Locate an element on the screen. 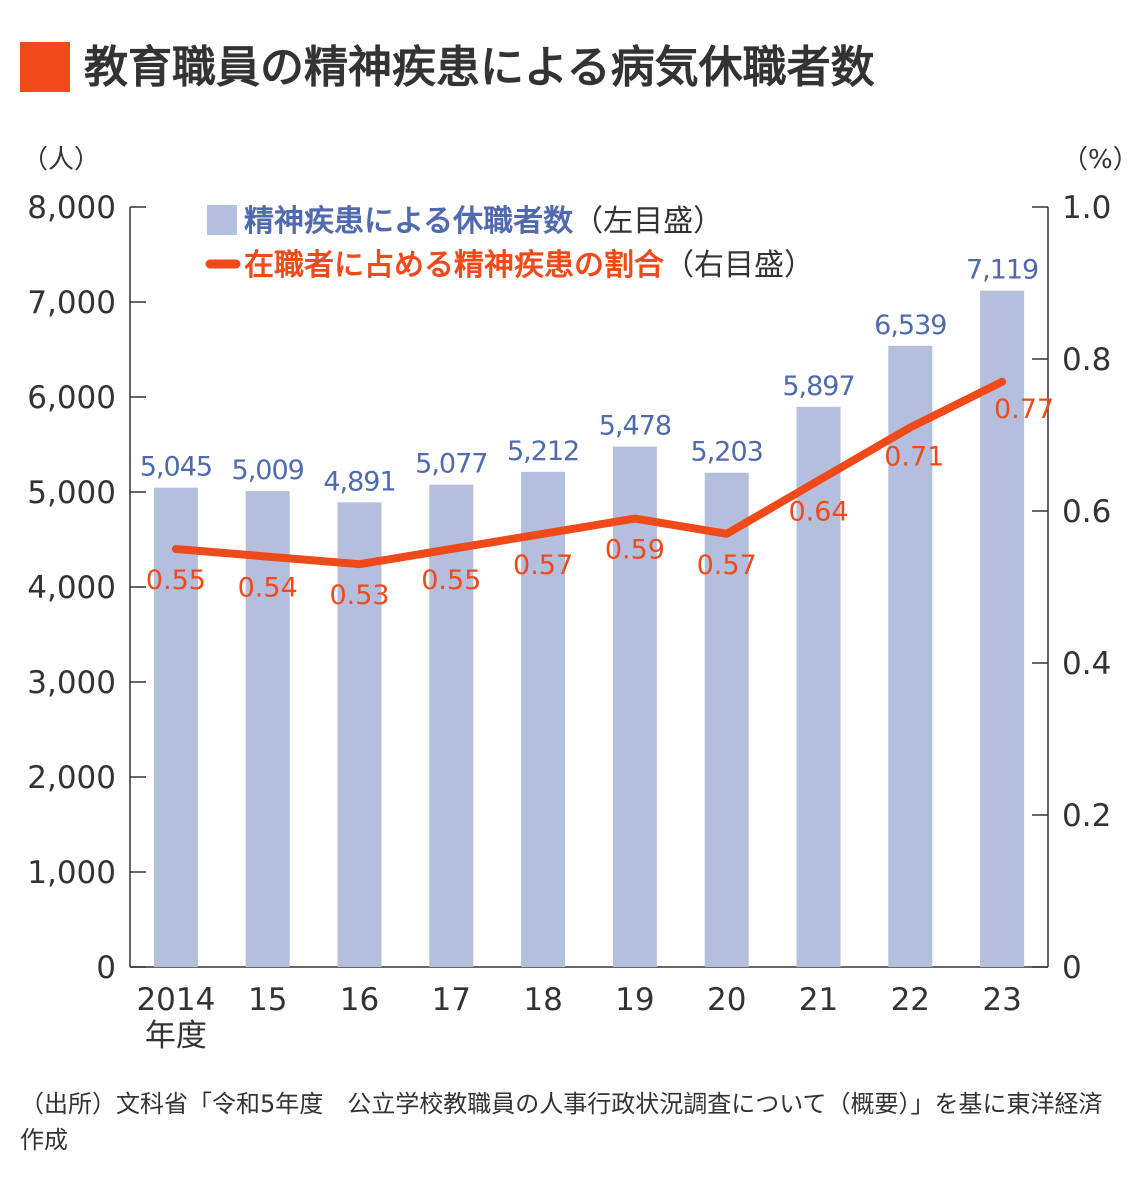 Image resolution: width=1140 pixels, height=1180 pixels. y-left-tick-label: 6,000 is located at coordinates (71, 398).